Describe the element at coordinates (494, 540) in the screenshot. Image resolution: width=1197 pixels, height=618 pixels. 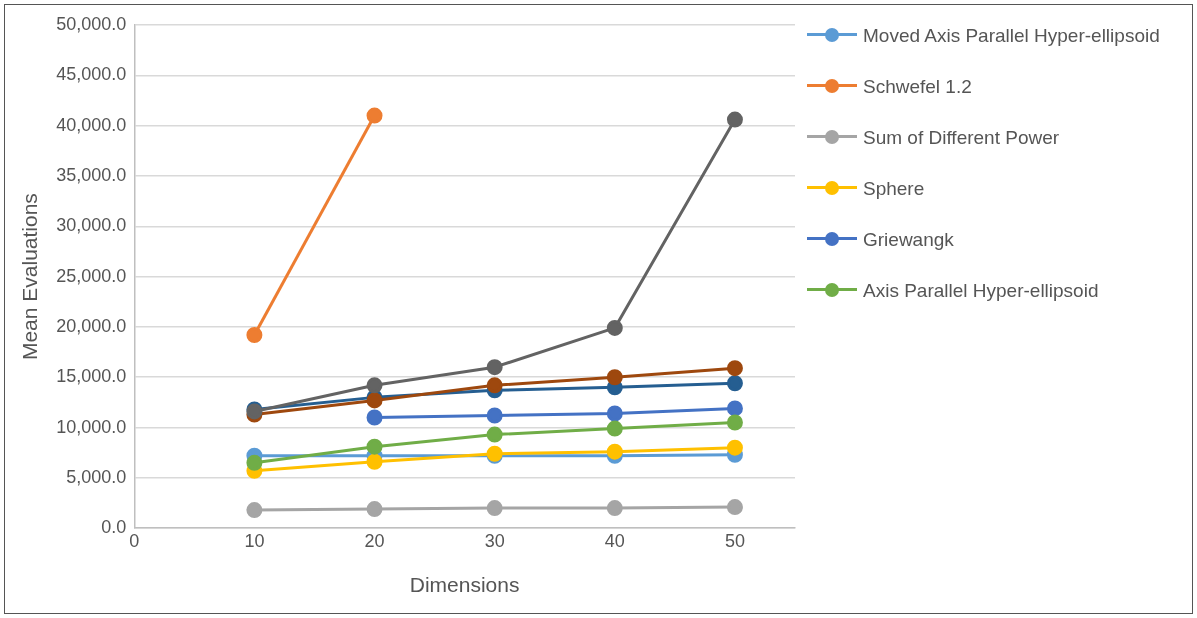
I see `x-tick-label: 30` at that location.